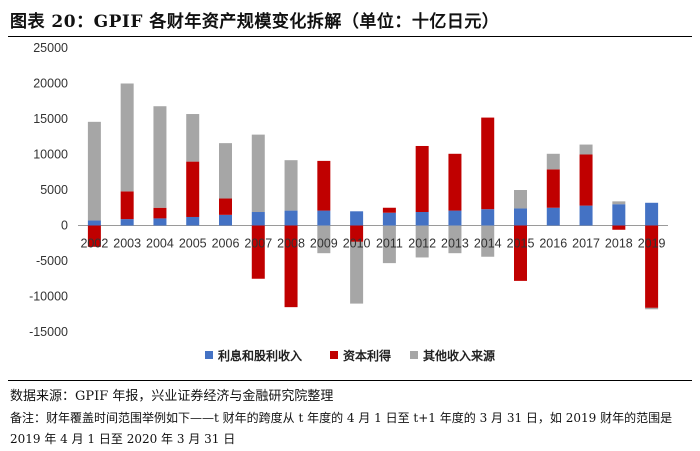 This screenshot has width=700, height=451. Describe the element at coordinates (48, 297) in the screenshot. I see `y-tick-label: -10000` at that location.